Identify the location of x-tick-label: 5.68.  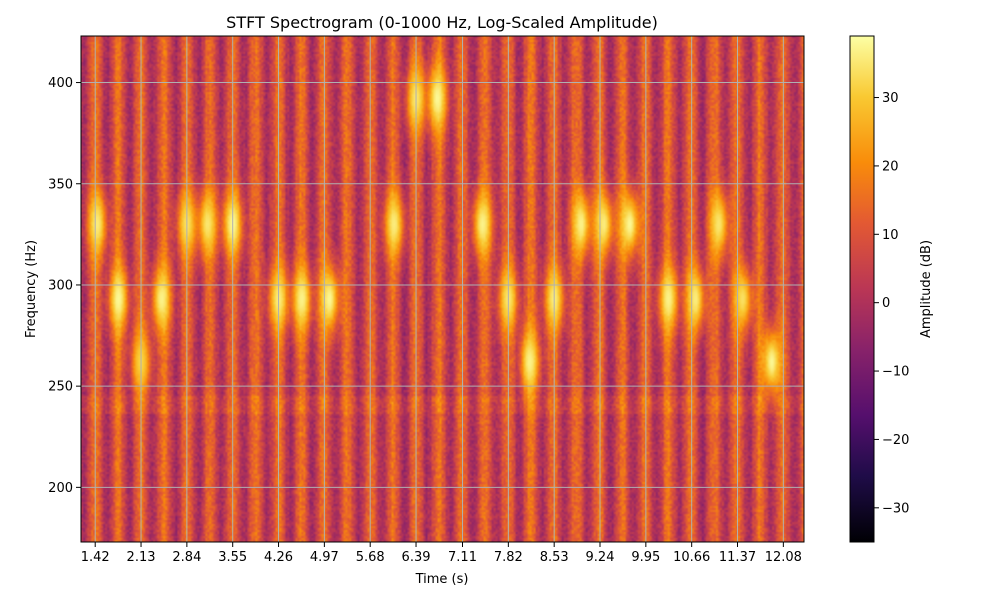
(370, 557).